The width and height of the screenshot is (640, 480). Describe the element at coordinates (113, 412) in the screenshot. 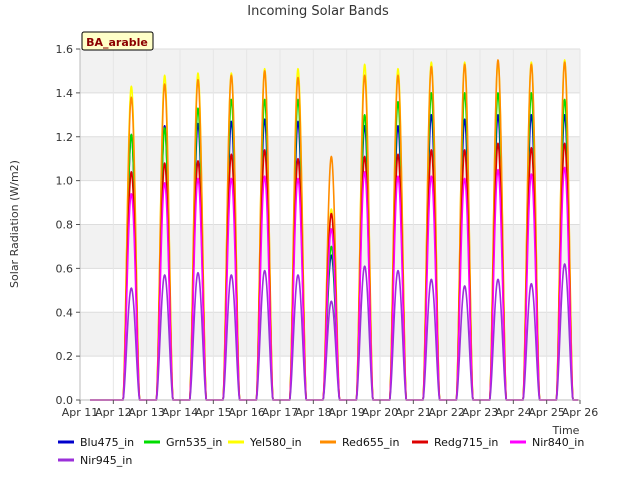

I see `x-tick-label: Apr 12` at that location.